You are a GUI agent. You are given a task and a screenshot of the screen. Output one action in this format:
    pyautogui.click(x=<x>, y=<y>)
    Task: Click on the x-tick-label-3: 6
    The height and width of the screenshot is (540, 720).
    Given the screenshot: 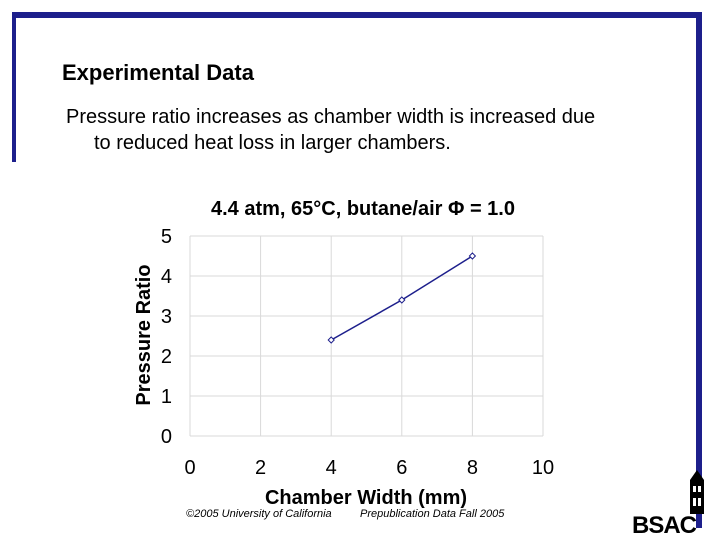 What is the action you would take?
    pyautogui.click(x=401, y=468)
    